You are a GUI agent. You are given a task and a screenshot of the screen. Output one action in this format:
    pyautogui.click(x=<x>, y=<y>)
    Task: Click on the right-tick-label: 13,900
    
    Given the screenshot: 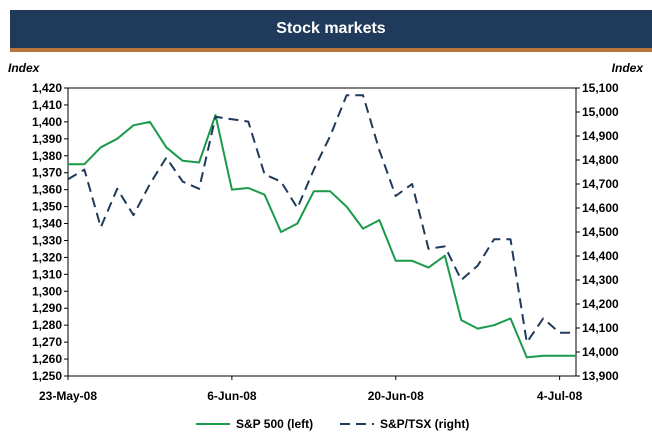 What is the action you would take?
    pyautogui.click(x=600, y=376)
    